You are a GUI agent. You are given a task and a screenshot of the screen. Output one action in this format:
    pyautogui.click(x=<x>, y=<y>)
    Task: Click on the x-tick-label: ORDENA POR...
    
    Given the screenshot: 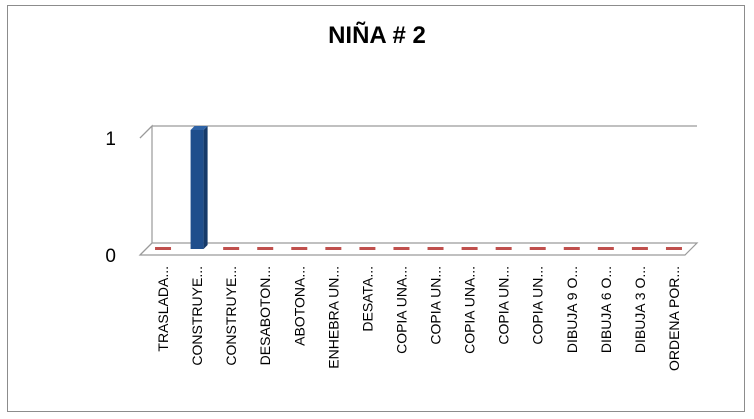 What is the action you would take?
    pyautogui.click(x=674, y=318)
    